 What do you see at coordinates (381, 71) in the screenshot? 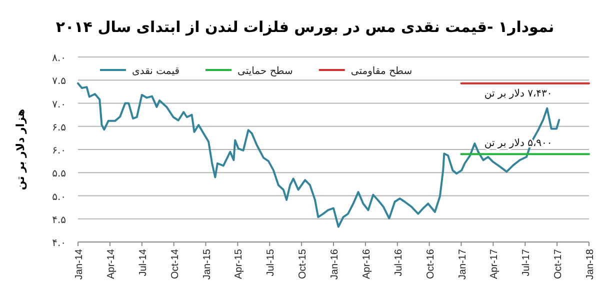
I see `legend-label: سطح مقاومتی` at bounding box center [381, 71].